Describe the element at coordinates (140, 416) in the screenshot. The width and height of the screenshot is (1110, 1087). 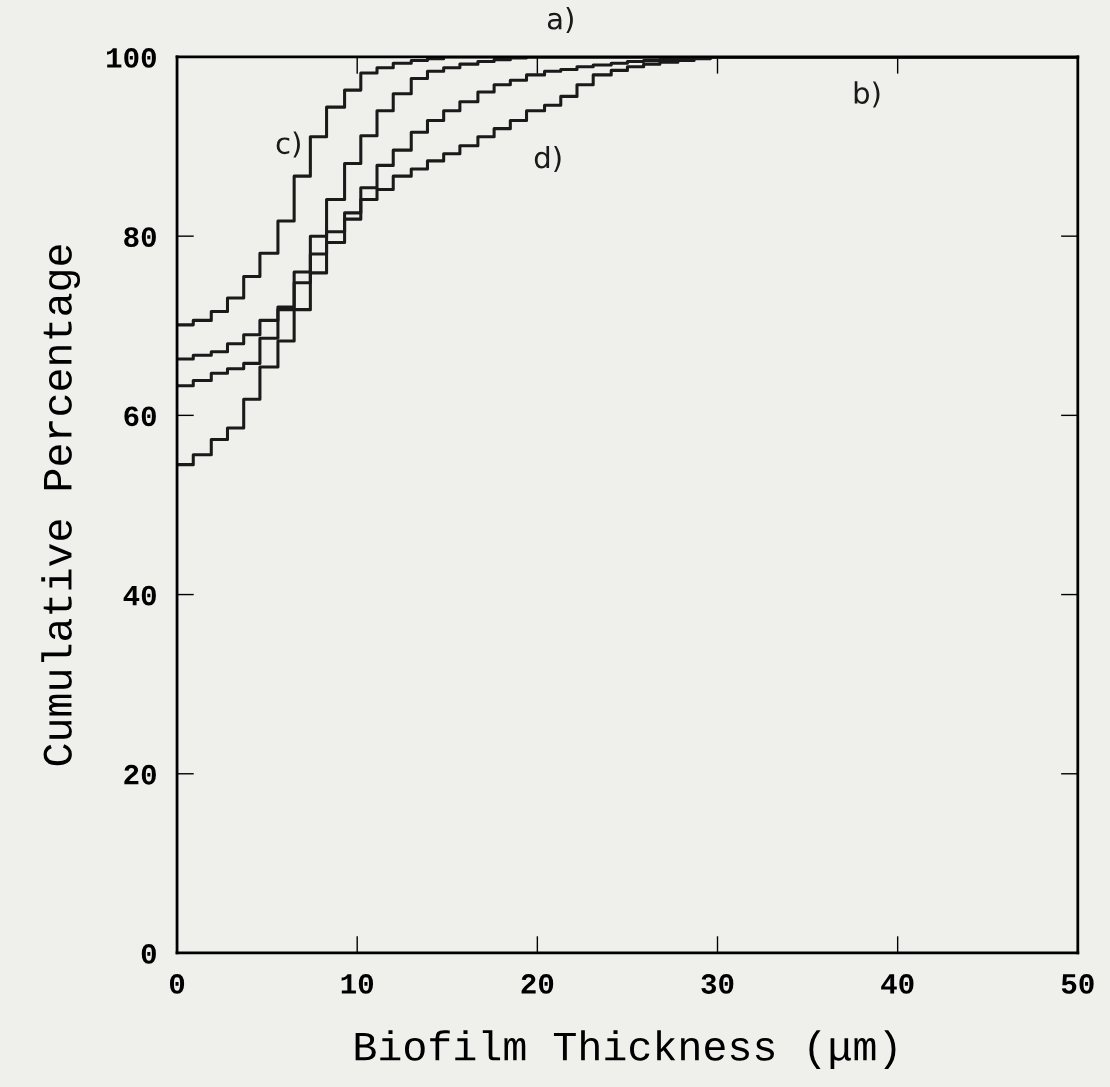
I see `y-tick-label: 60` at that location.